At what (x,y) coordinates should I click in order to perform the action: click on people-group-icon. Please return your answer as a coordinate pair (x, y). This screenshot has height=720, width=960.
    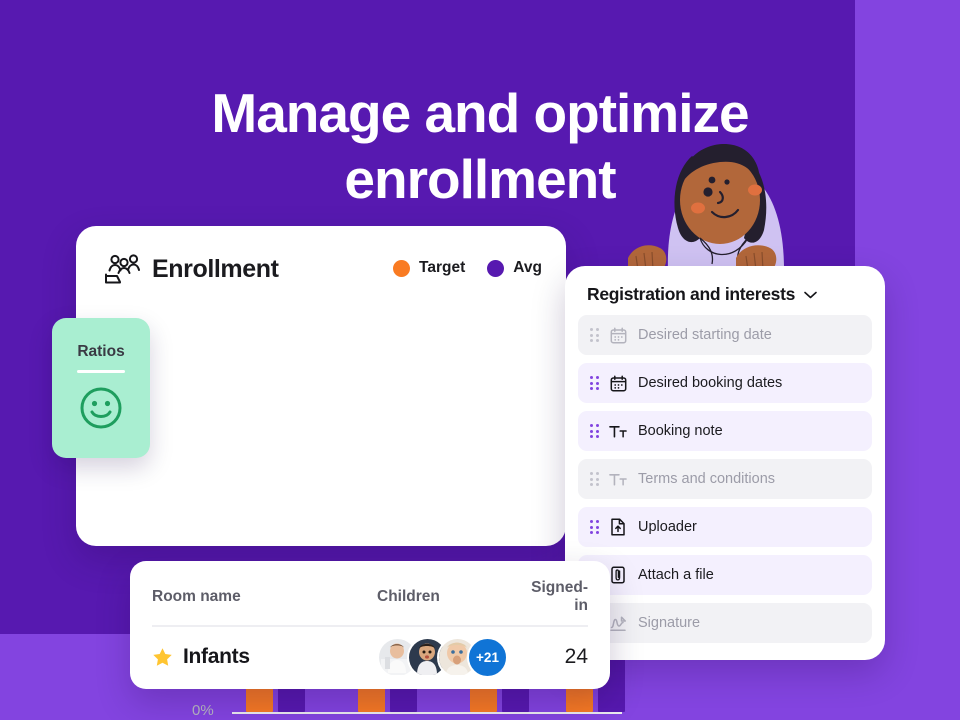
    Looking at the image, I should click on (122, 269).